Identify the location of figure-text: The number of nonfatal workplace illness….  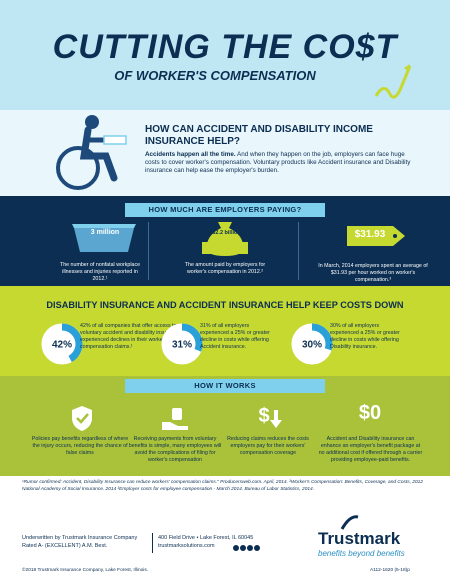
(100, 272).